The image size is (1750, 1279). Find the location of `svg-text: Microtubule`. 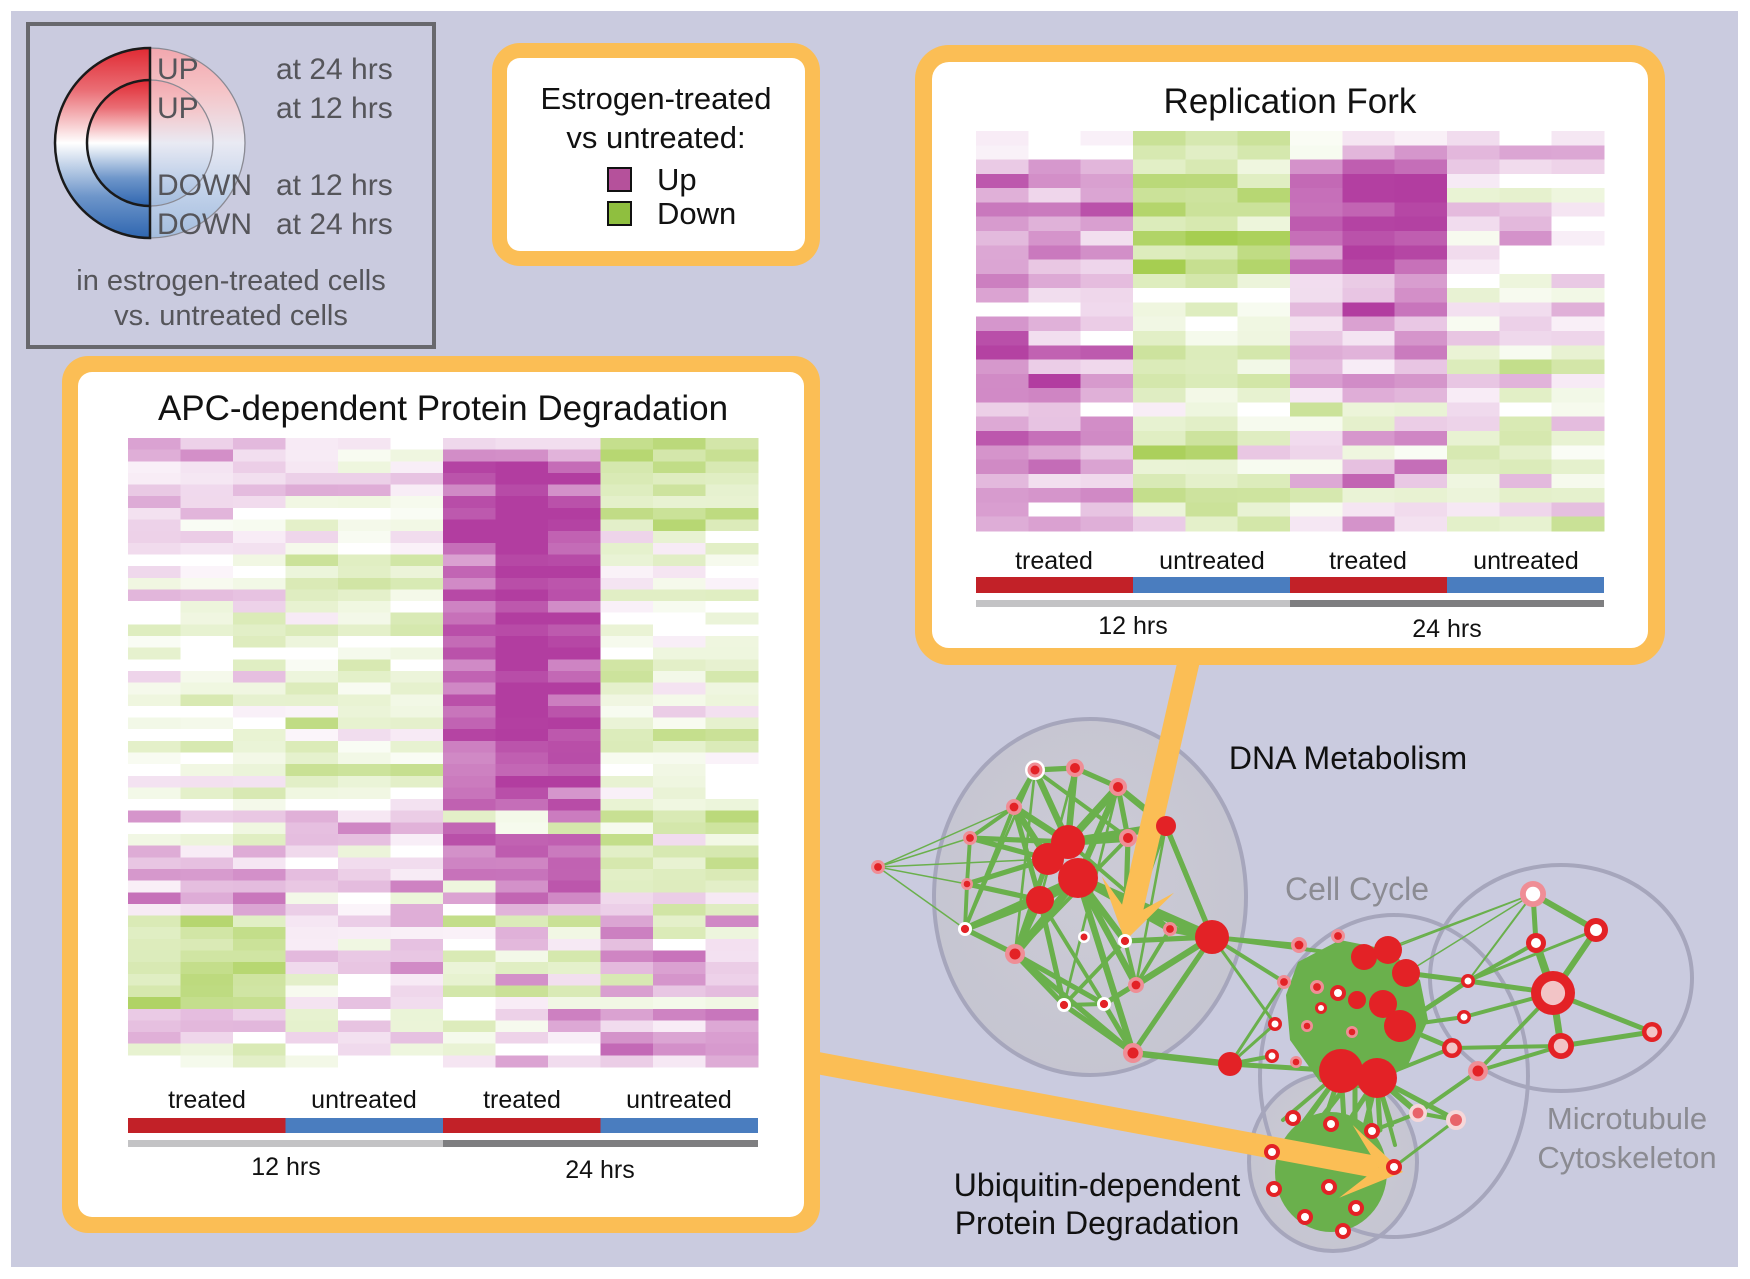

svg-text: Microtubule is located at coordinates (1627, 1118).